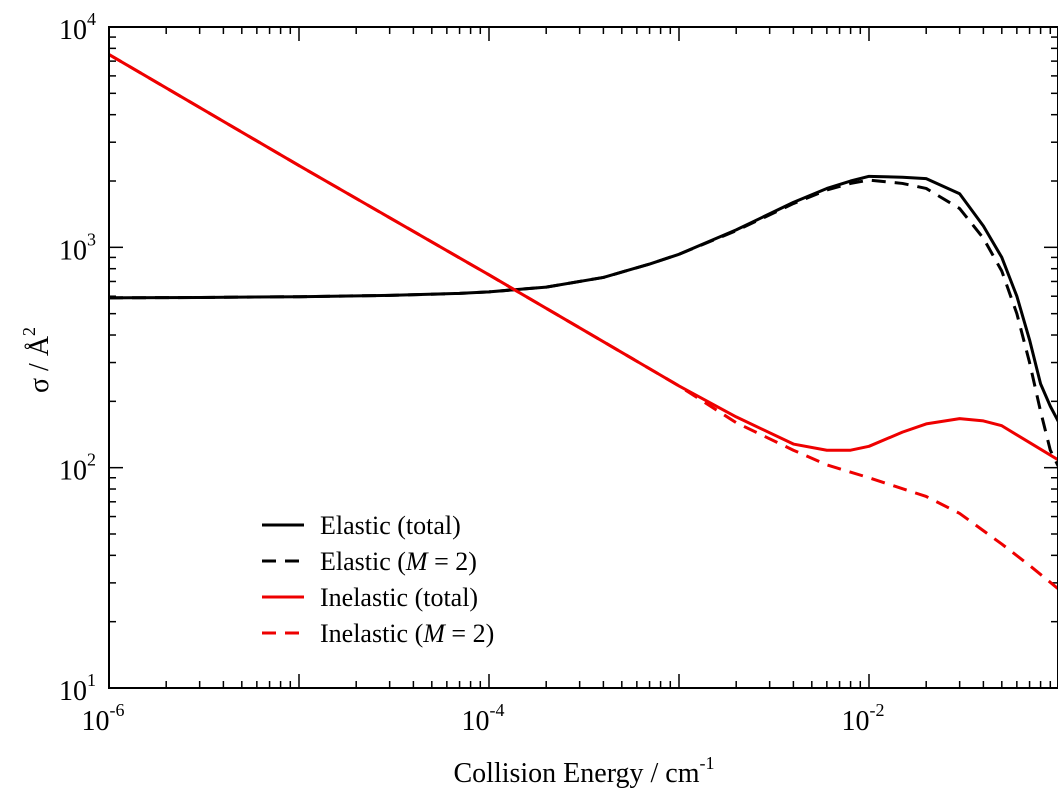 The width and height of the screenshot is (1058, 794). I want to click on x-axis-title-text: Collision Energy / cm, so click(576, 773).